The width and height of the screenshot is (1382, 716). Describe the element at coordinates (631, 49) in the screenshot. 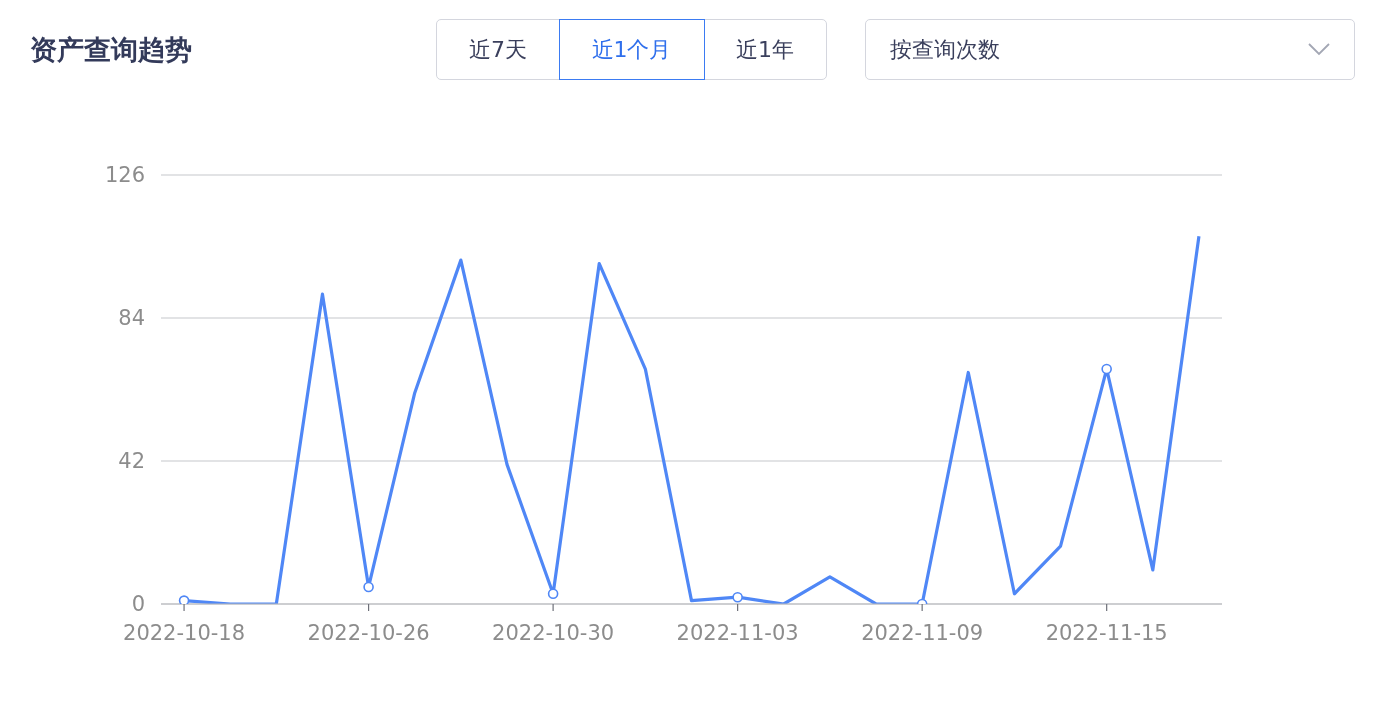

I see `tab-button: 近1个月` at that location.